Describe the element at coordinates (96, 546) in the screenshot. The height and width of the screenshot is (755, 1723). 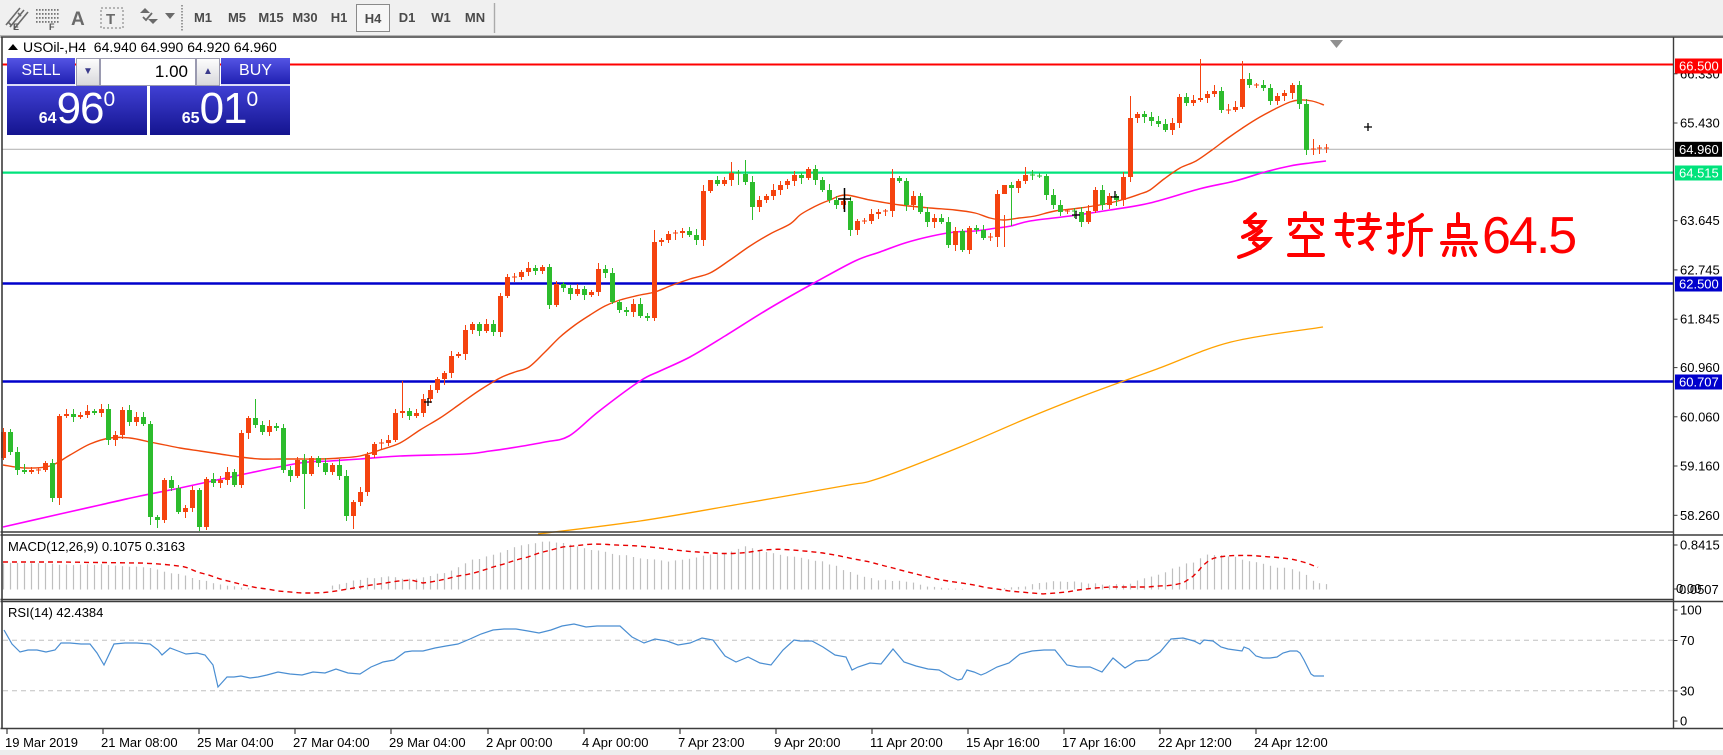
I see `svg-text: MACD(12,26,9) 0.1075 0.3163` at that location.